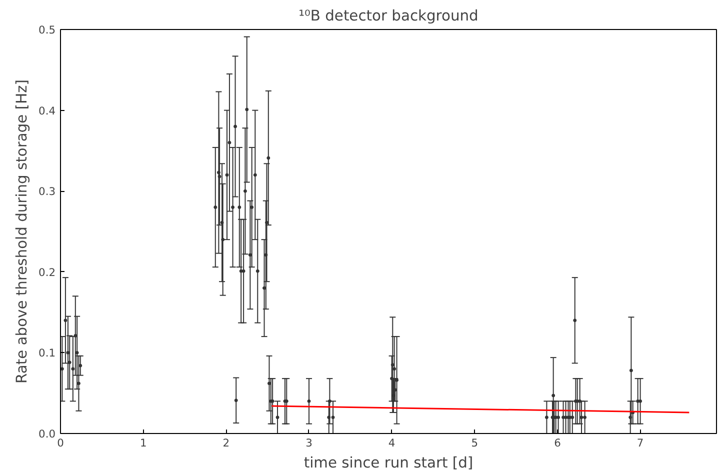 Image resolution: width=720 pixels, height=474 pixels. What do you see at coordinates (558, 443) in the screenshot?
I see `x-tick-label: 6` at bounding box center [558, 443].